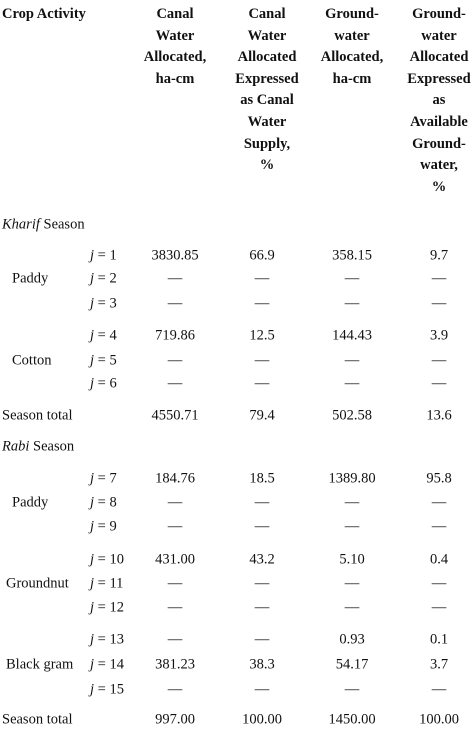 The image size is (474, 732). I want to click on cell-ground: 1389.80, so click(352, 478).